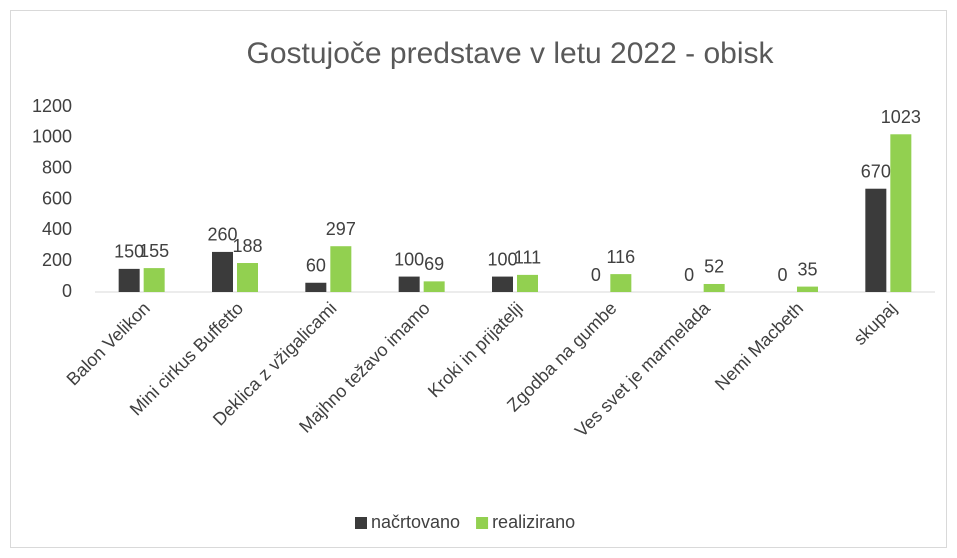  What do you see at coordinates (714, 267) in the screenshot?
I see `data-label: 52` at bounding box center [714, 267].